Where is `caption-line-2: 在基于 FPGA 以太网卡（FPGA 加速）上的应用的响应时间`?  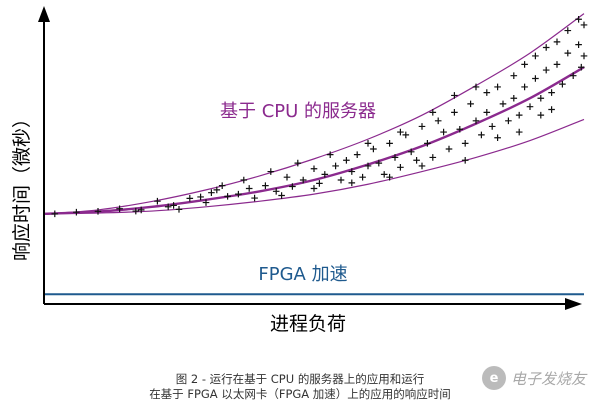 caption-line-2: 在基于 FPGA 以太网卡（FPGA 加速）上的应用的响应时间 is located at coordinates (300, 394).